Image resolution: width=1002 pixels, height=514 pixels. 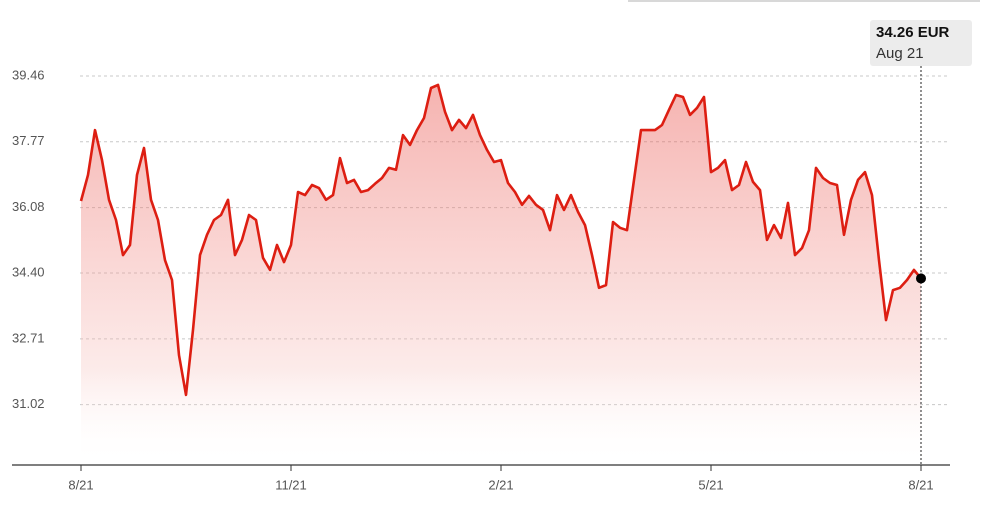 What do you see at coordinates (913, 32) in the screenshot?
I see `tooltip-title: 34.26 EUR` at bounding box center [913, 32].